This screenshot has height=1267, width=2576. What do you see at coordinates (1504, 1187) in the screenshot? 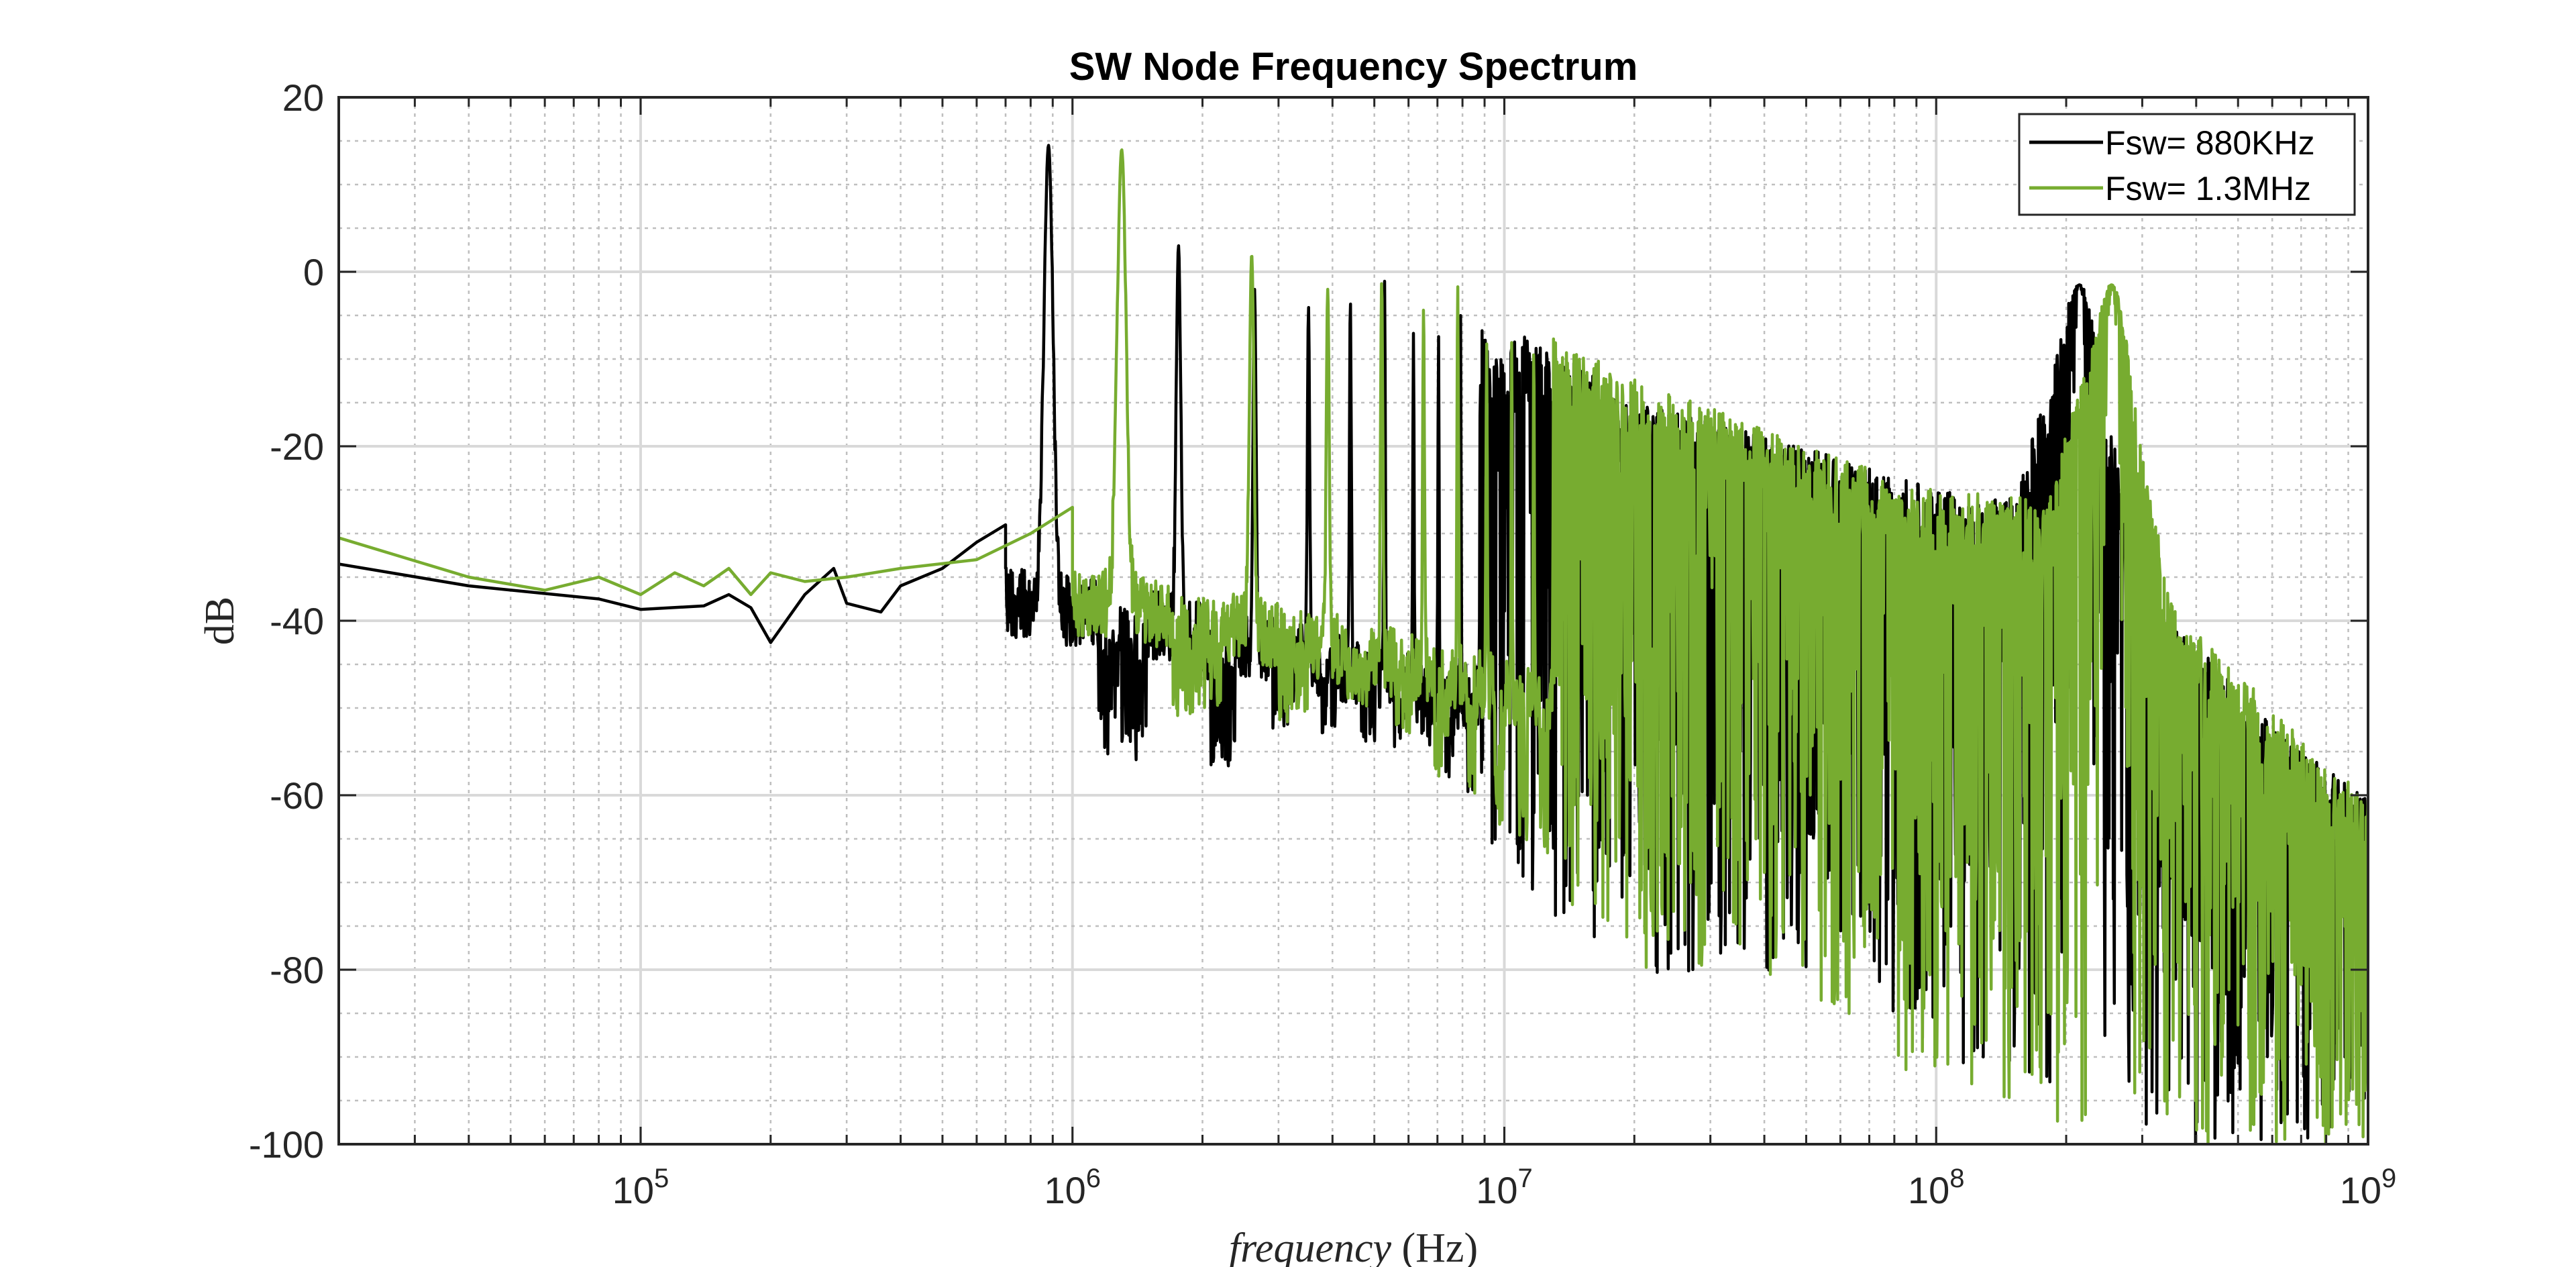
I see `x-tick-label: 10⁷` at bounding box center [1504, 1187].